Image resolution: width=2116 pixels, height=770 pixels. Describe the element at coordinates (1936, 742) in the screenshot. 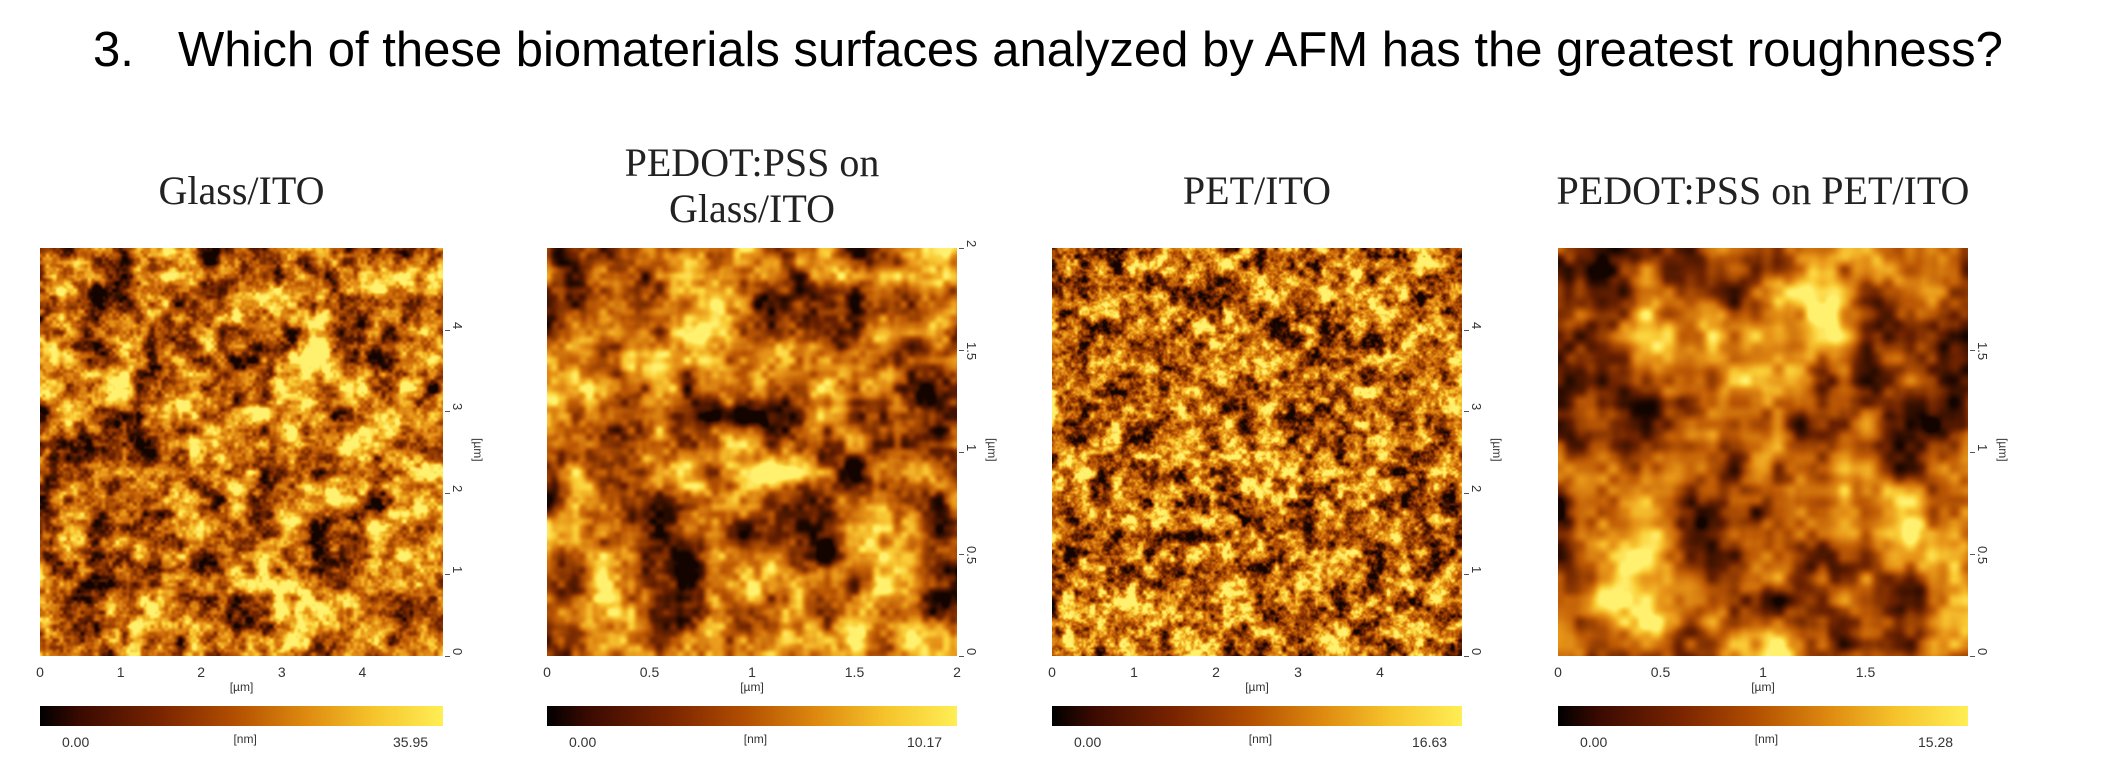

I see `colorbar-max: 15.28` at that location.